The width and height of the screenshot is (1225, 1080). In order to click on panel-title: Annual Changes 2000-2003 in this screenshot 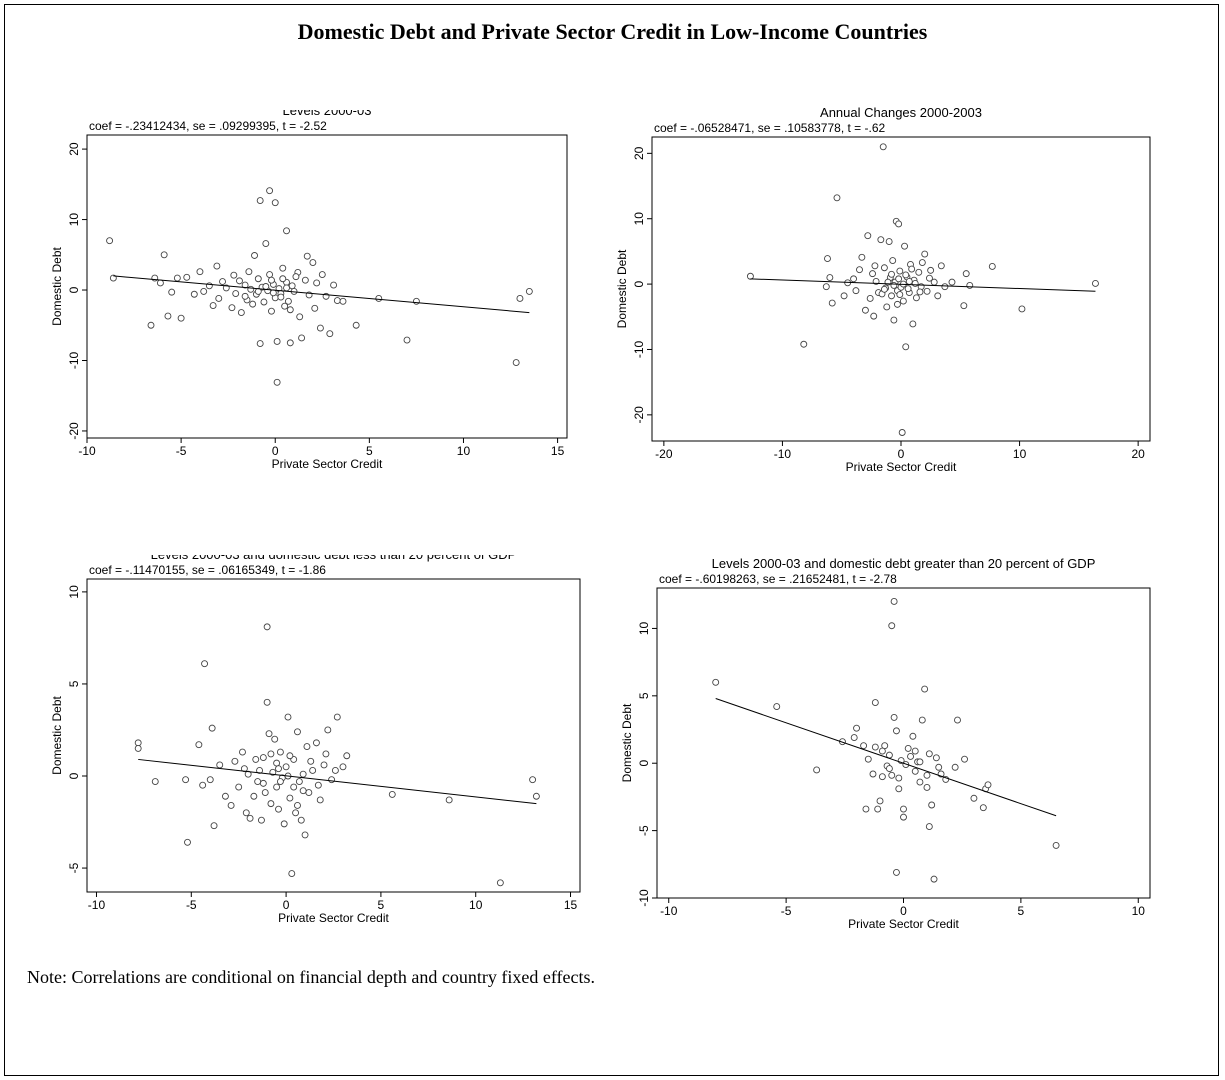, I will do `click(901, 112)`.